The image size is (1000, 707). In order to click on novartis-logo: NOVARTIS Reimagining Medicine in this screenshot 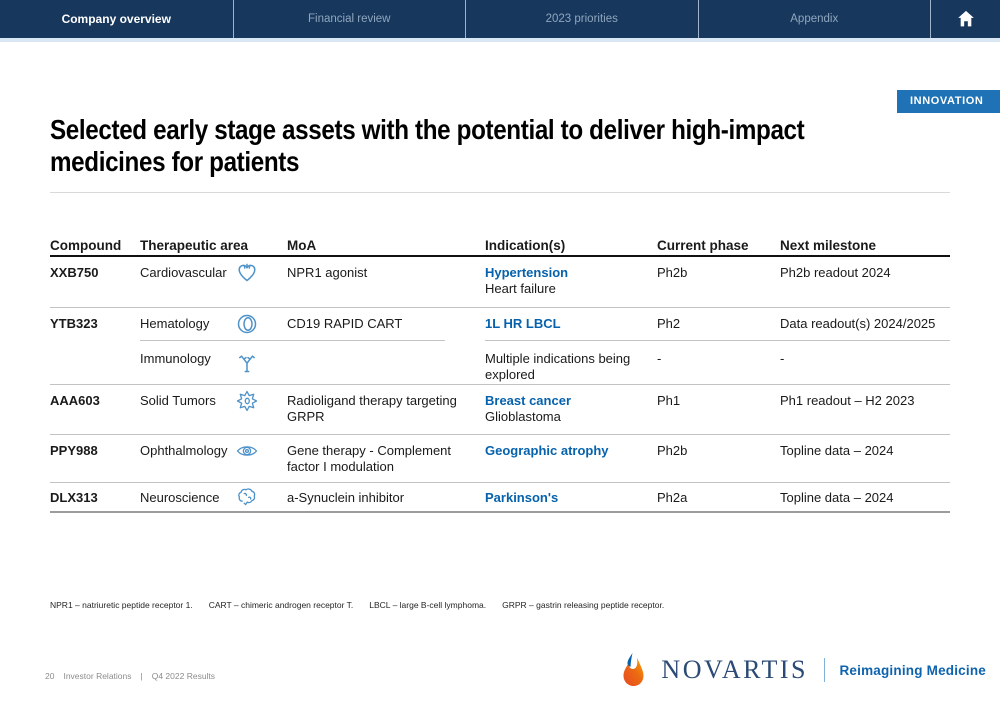, I will do `click(803, 670)`.